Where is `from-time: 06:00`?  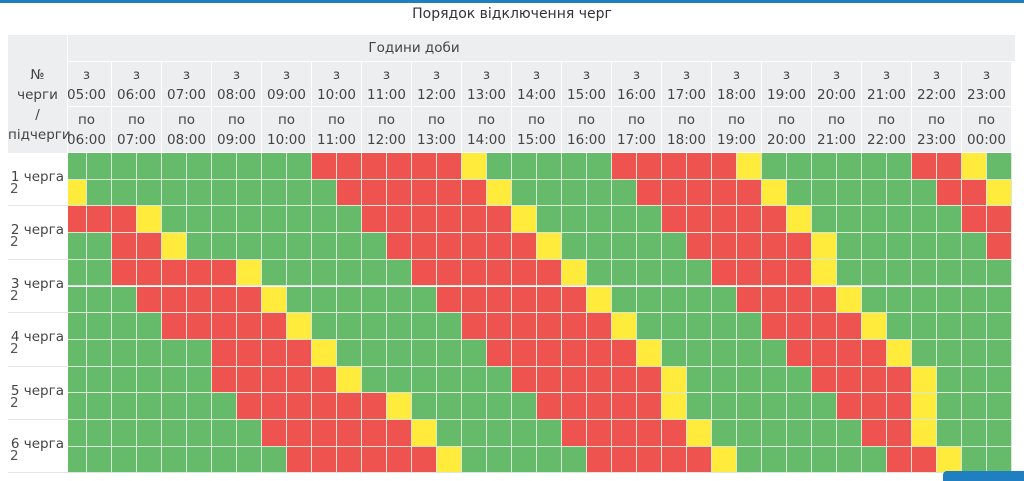
from-time: 06:00 is located at coordinates (136, 95).